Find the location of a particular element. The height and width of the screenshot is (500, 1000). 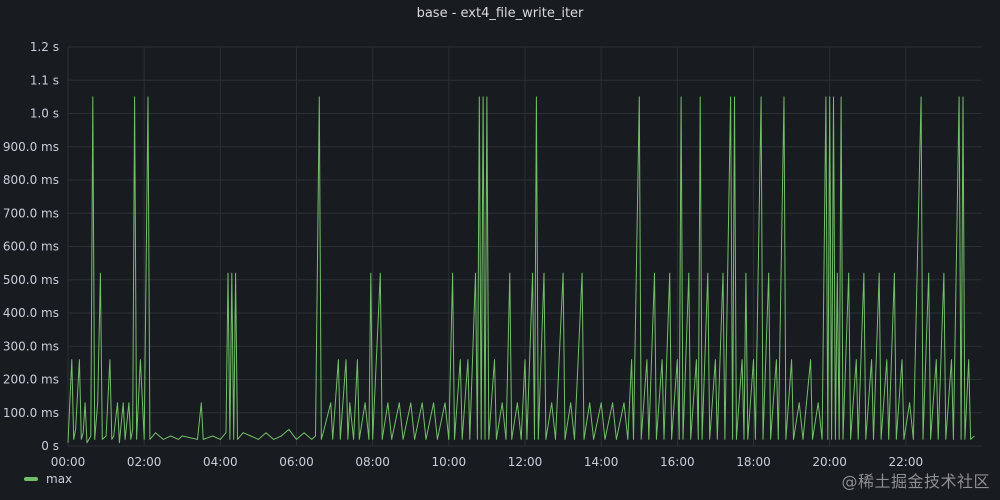

panel-title: base - ext4_file_write_iter is located at coordinates (500, 13).